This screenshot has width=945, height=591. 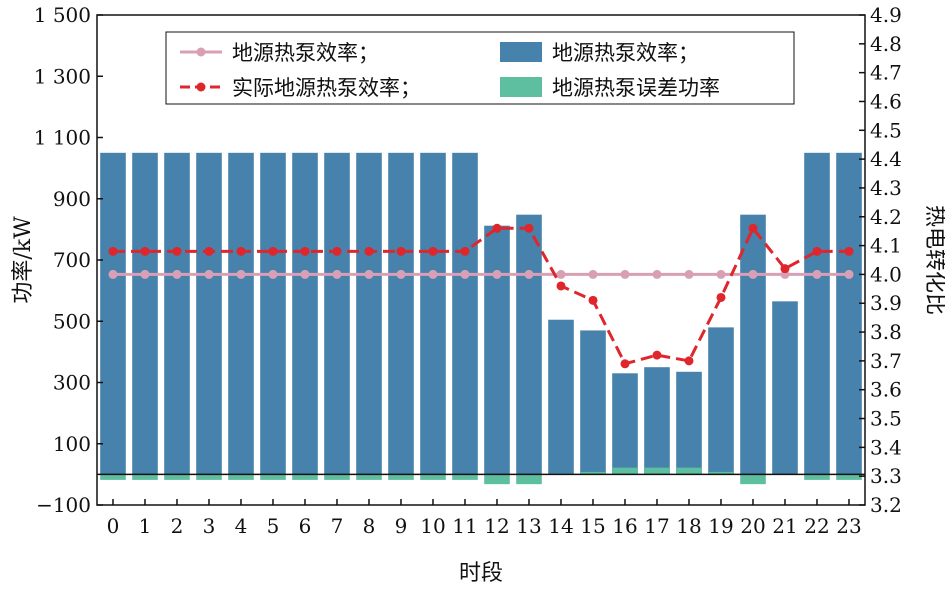 What do you see at coordinates (369, 526) in the screenshot?
I see `x-tick-label: 8` at bounding box center [369, 526].